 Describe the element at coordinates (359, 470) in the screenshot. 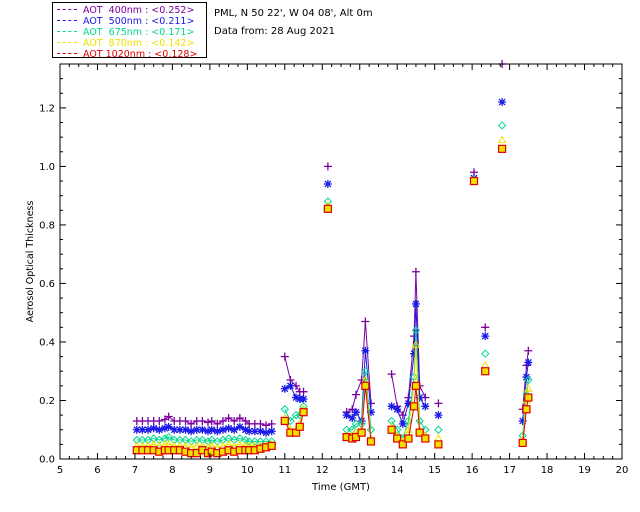

I see `x-tick-label: 13` at that location.